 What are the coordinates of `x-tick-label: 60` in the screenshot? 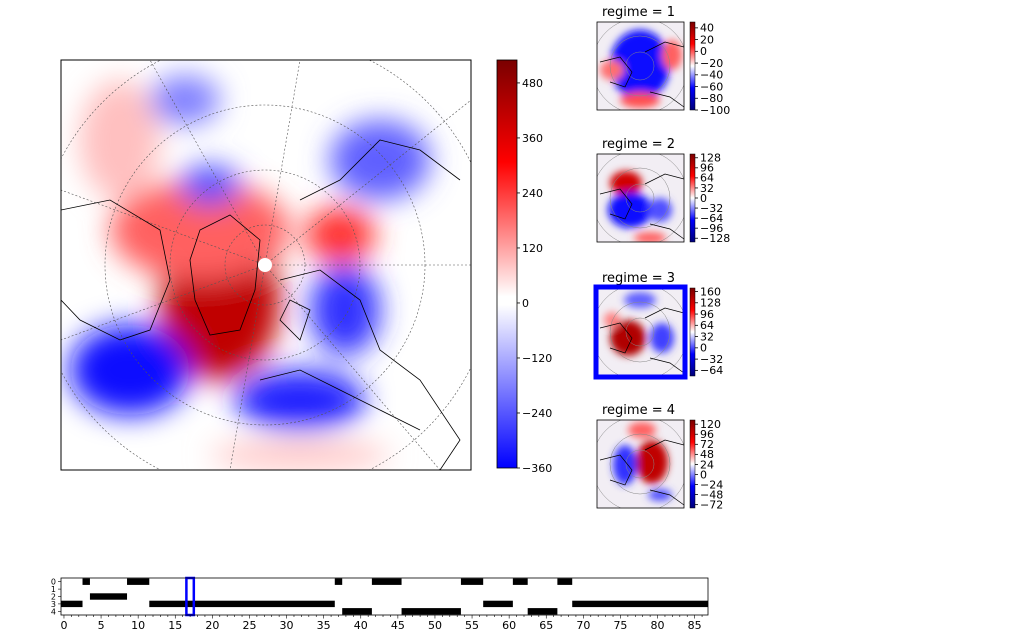 It's located at (509, 625).